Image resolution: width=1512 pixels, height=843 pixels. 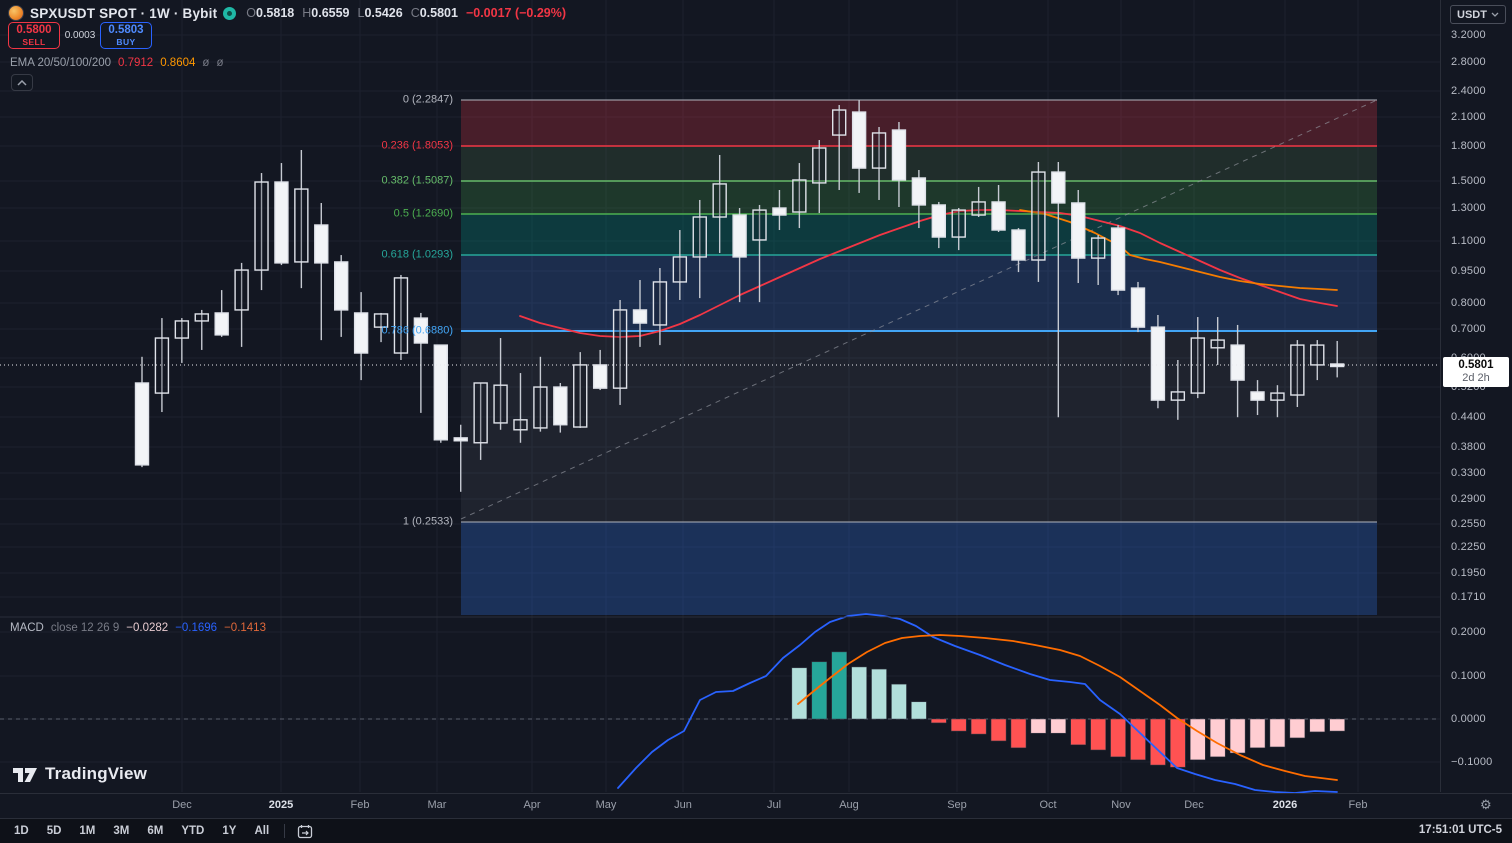 I want to click on range-button-ytd: YTD, so click(x=193, y=831).